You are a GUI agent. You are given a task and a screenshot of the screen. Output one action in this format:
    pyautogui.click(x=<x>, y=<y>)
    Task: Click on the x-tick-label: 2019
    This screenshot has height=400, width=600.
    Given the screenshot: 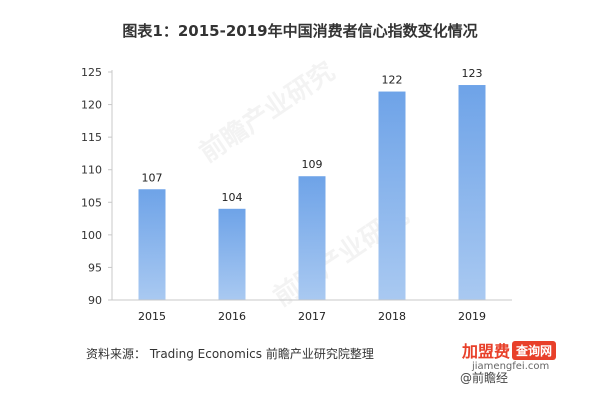 What is the action you would take?
    pyautogui.click(x=472, y=316)
    